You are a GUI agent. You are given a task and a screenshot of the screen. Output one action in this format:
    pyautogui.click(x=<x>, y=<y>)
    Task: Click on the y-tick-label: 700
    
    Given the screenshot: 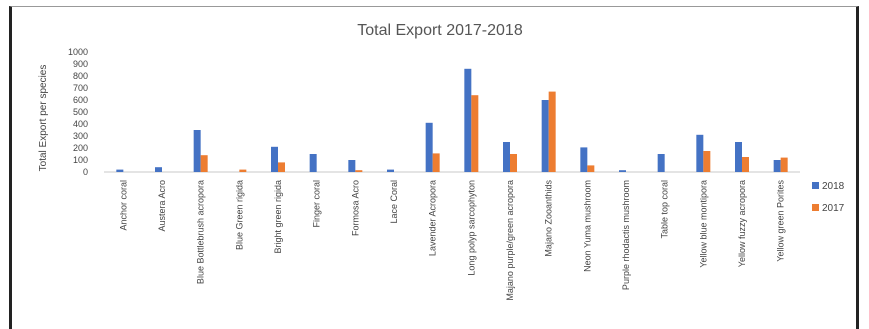 What is the action you would take?
    pyautogui.click(x=80, y=88)
    